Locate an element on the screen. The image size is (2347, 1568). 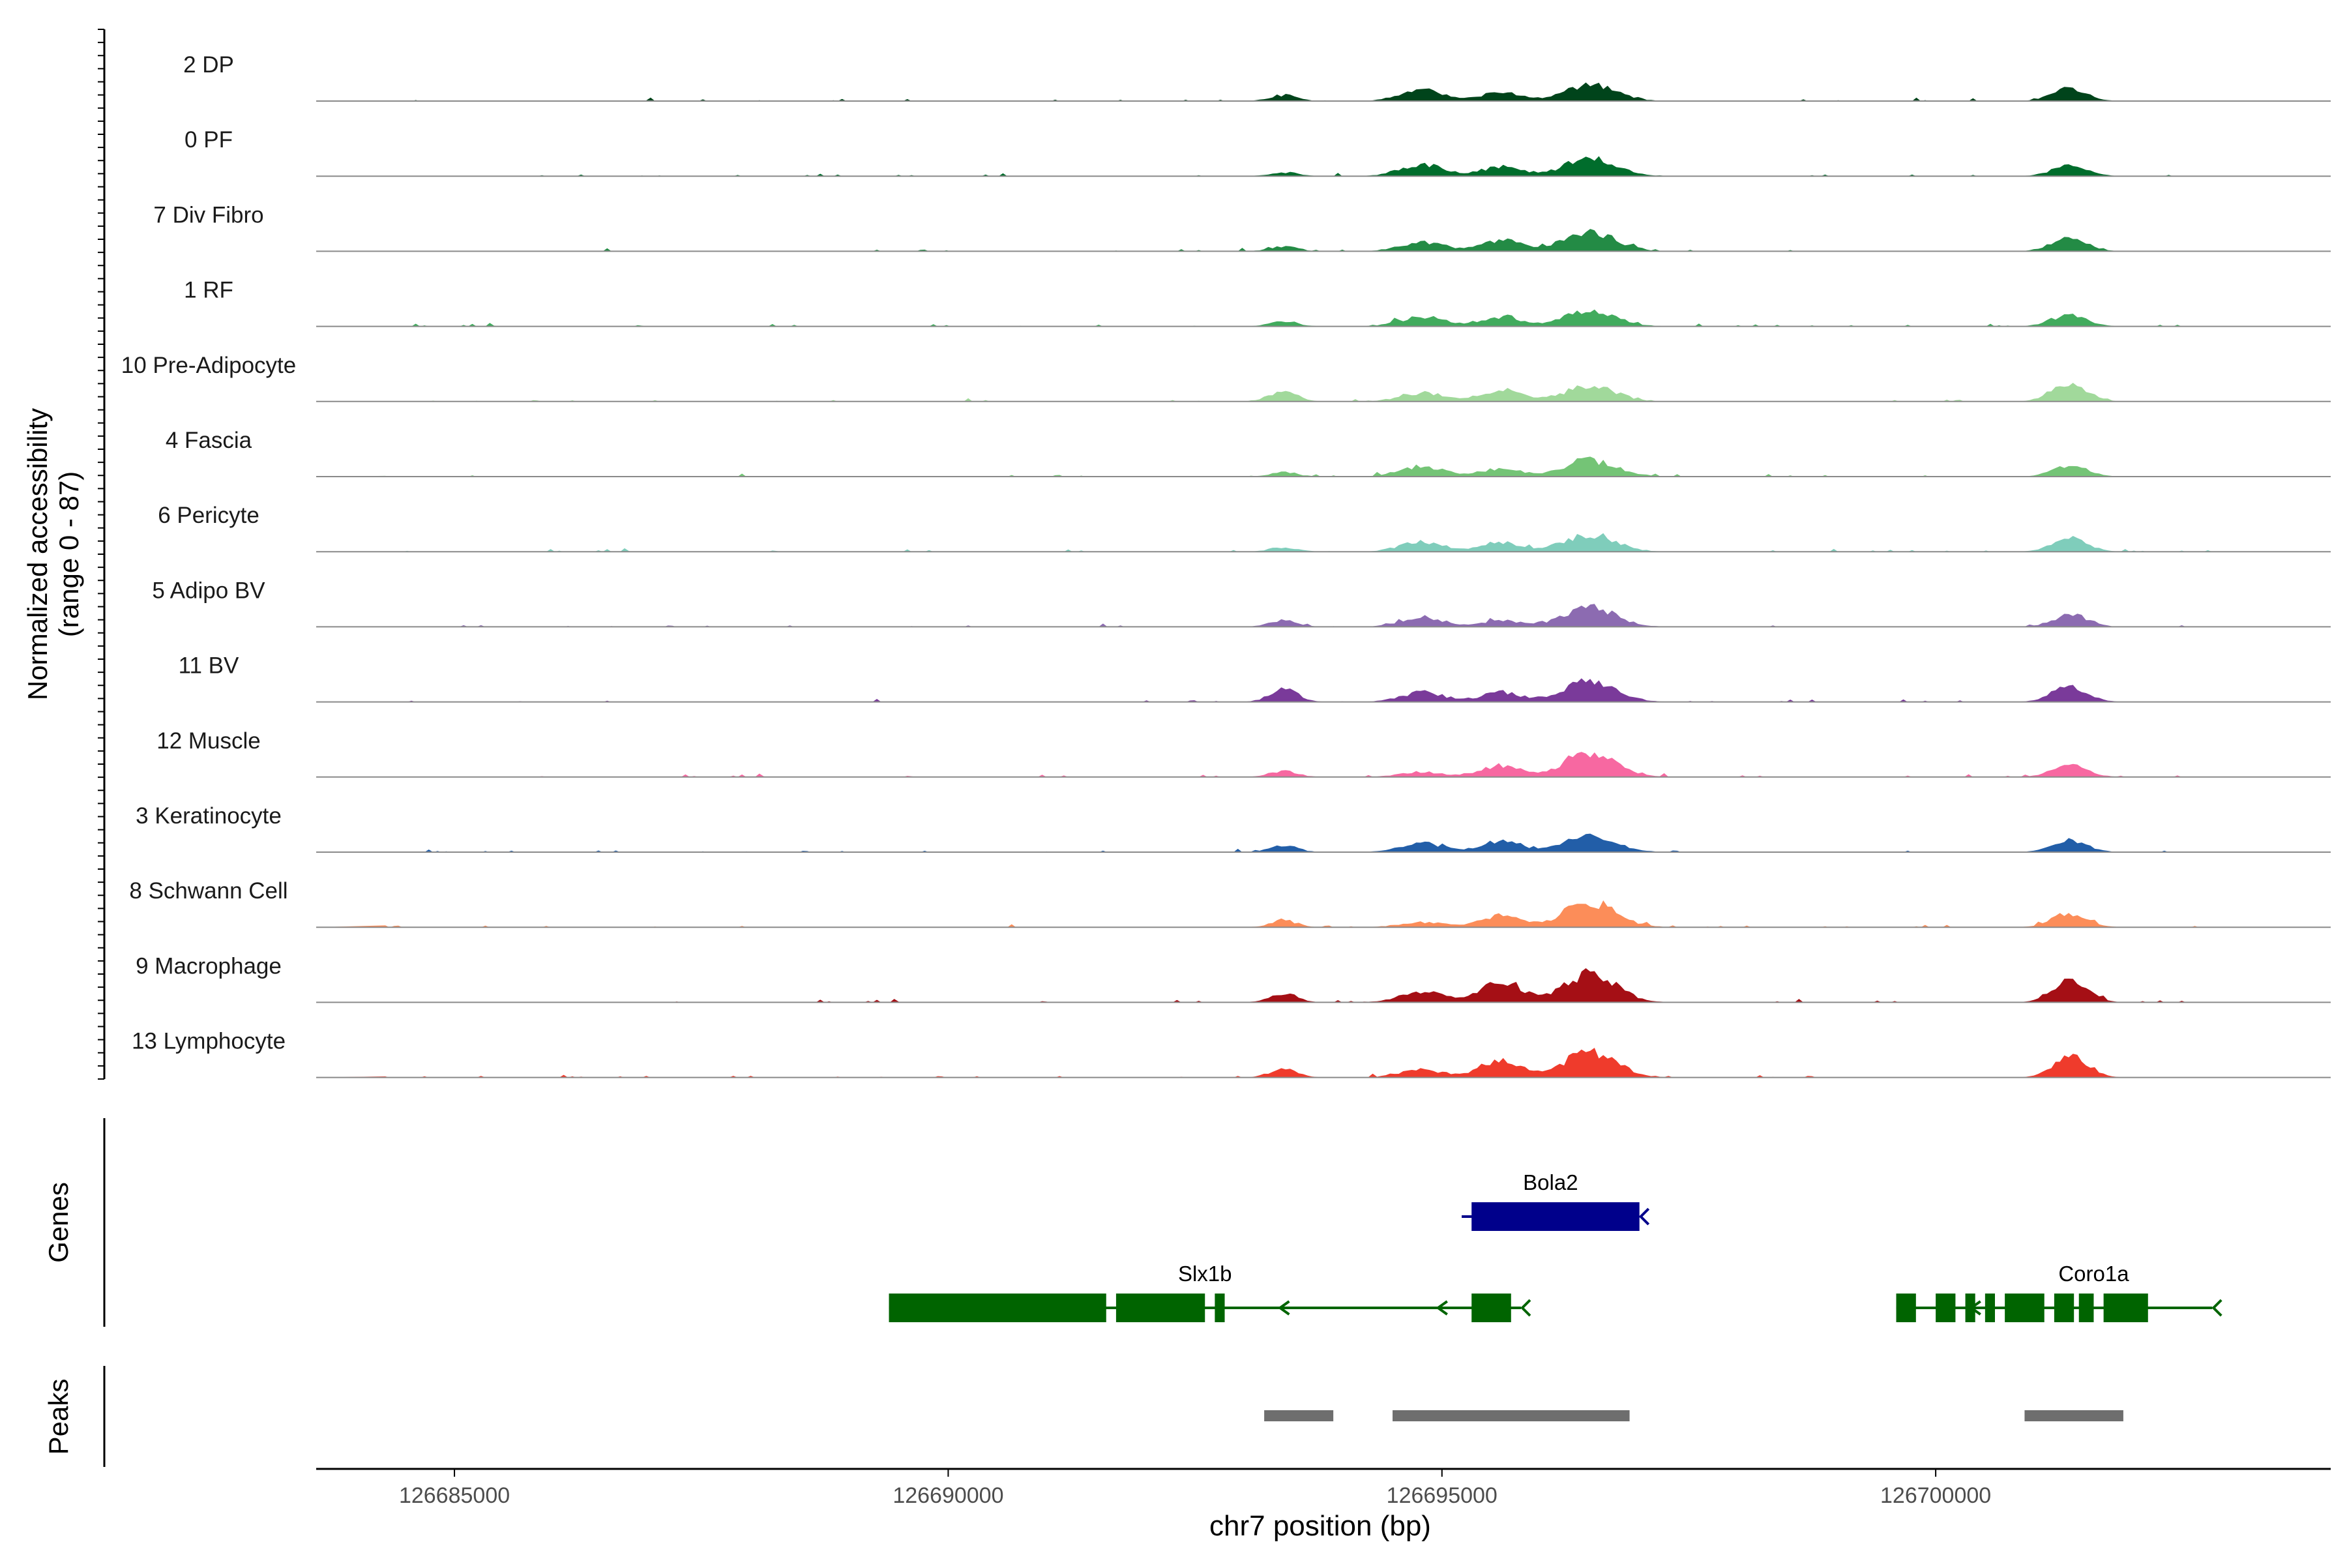
track-8-schwann-cell: 8 Schwann Cell is located at coordinates (1230, 903).